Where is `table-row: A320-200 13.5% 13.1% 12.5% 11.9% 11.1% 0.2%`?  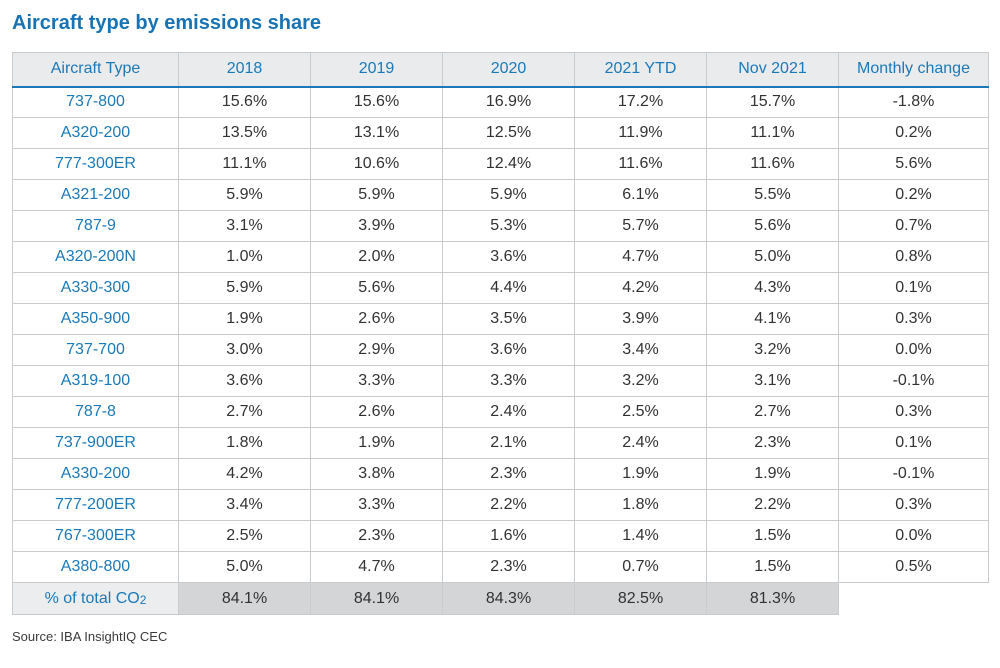
table-row: A320-200 13.5% 13.1% 12.5% 11.9% 11.1% 0.2% is located at coordinates (500, 133).